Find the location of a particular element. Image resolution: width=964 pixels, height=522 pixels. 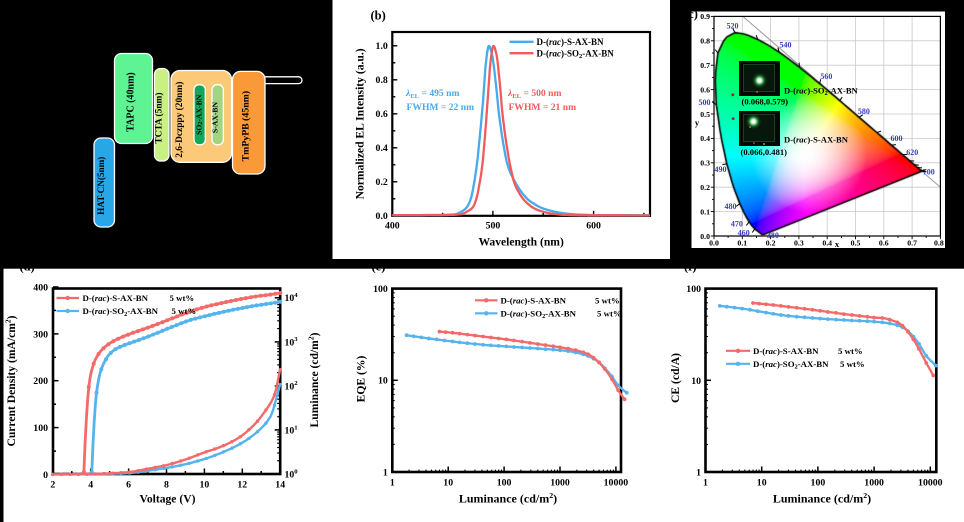

svg-text: FWHM = 21 nm is located at coordinates (543, 107).